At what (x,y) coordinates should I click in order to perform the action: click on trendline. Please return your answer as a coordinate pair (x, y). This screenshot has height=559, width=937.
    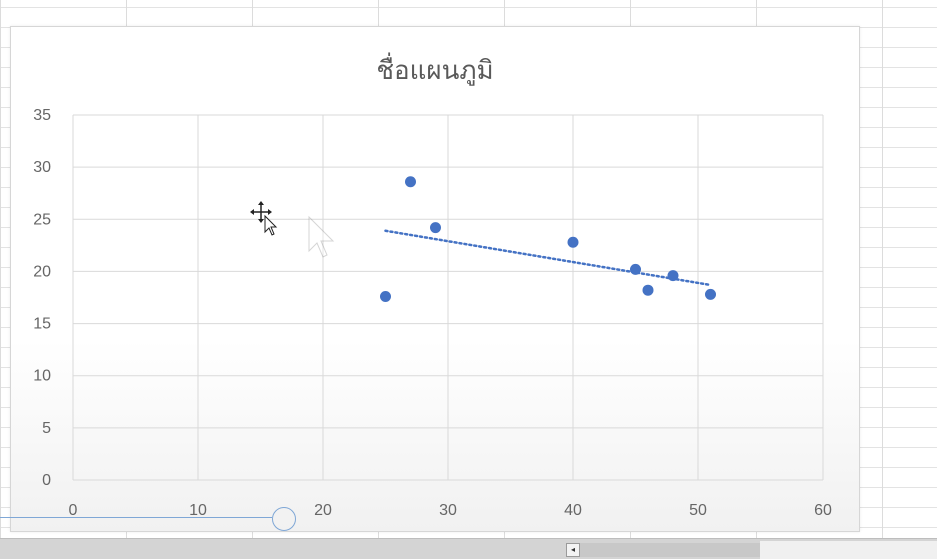
    Looking at the image, I should click on (548, 258).